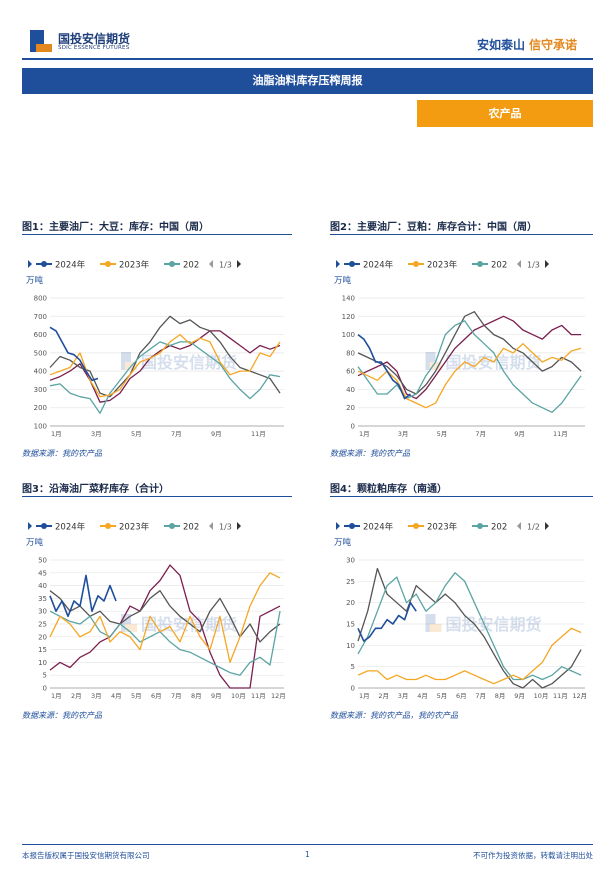 The width and height of the screenshot is (615, 870). What do you see at coordinates (433, 227) in the screenshot?
I see `chart-2-title: 图2：主要油厂：豆粕：库存合计：中国（周）` at bounding box center [433, 227].